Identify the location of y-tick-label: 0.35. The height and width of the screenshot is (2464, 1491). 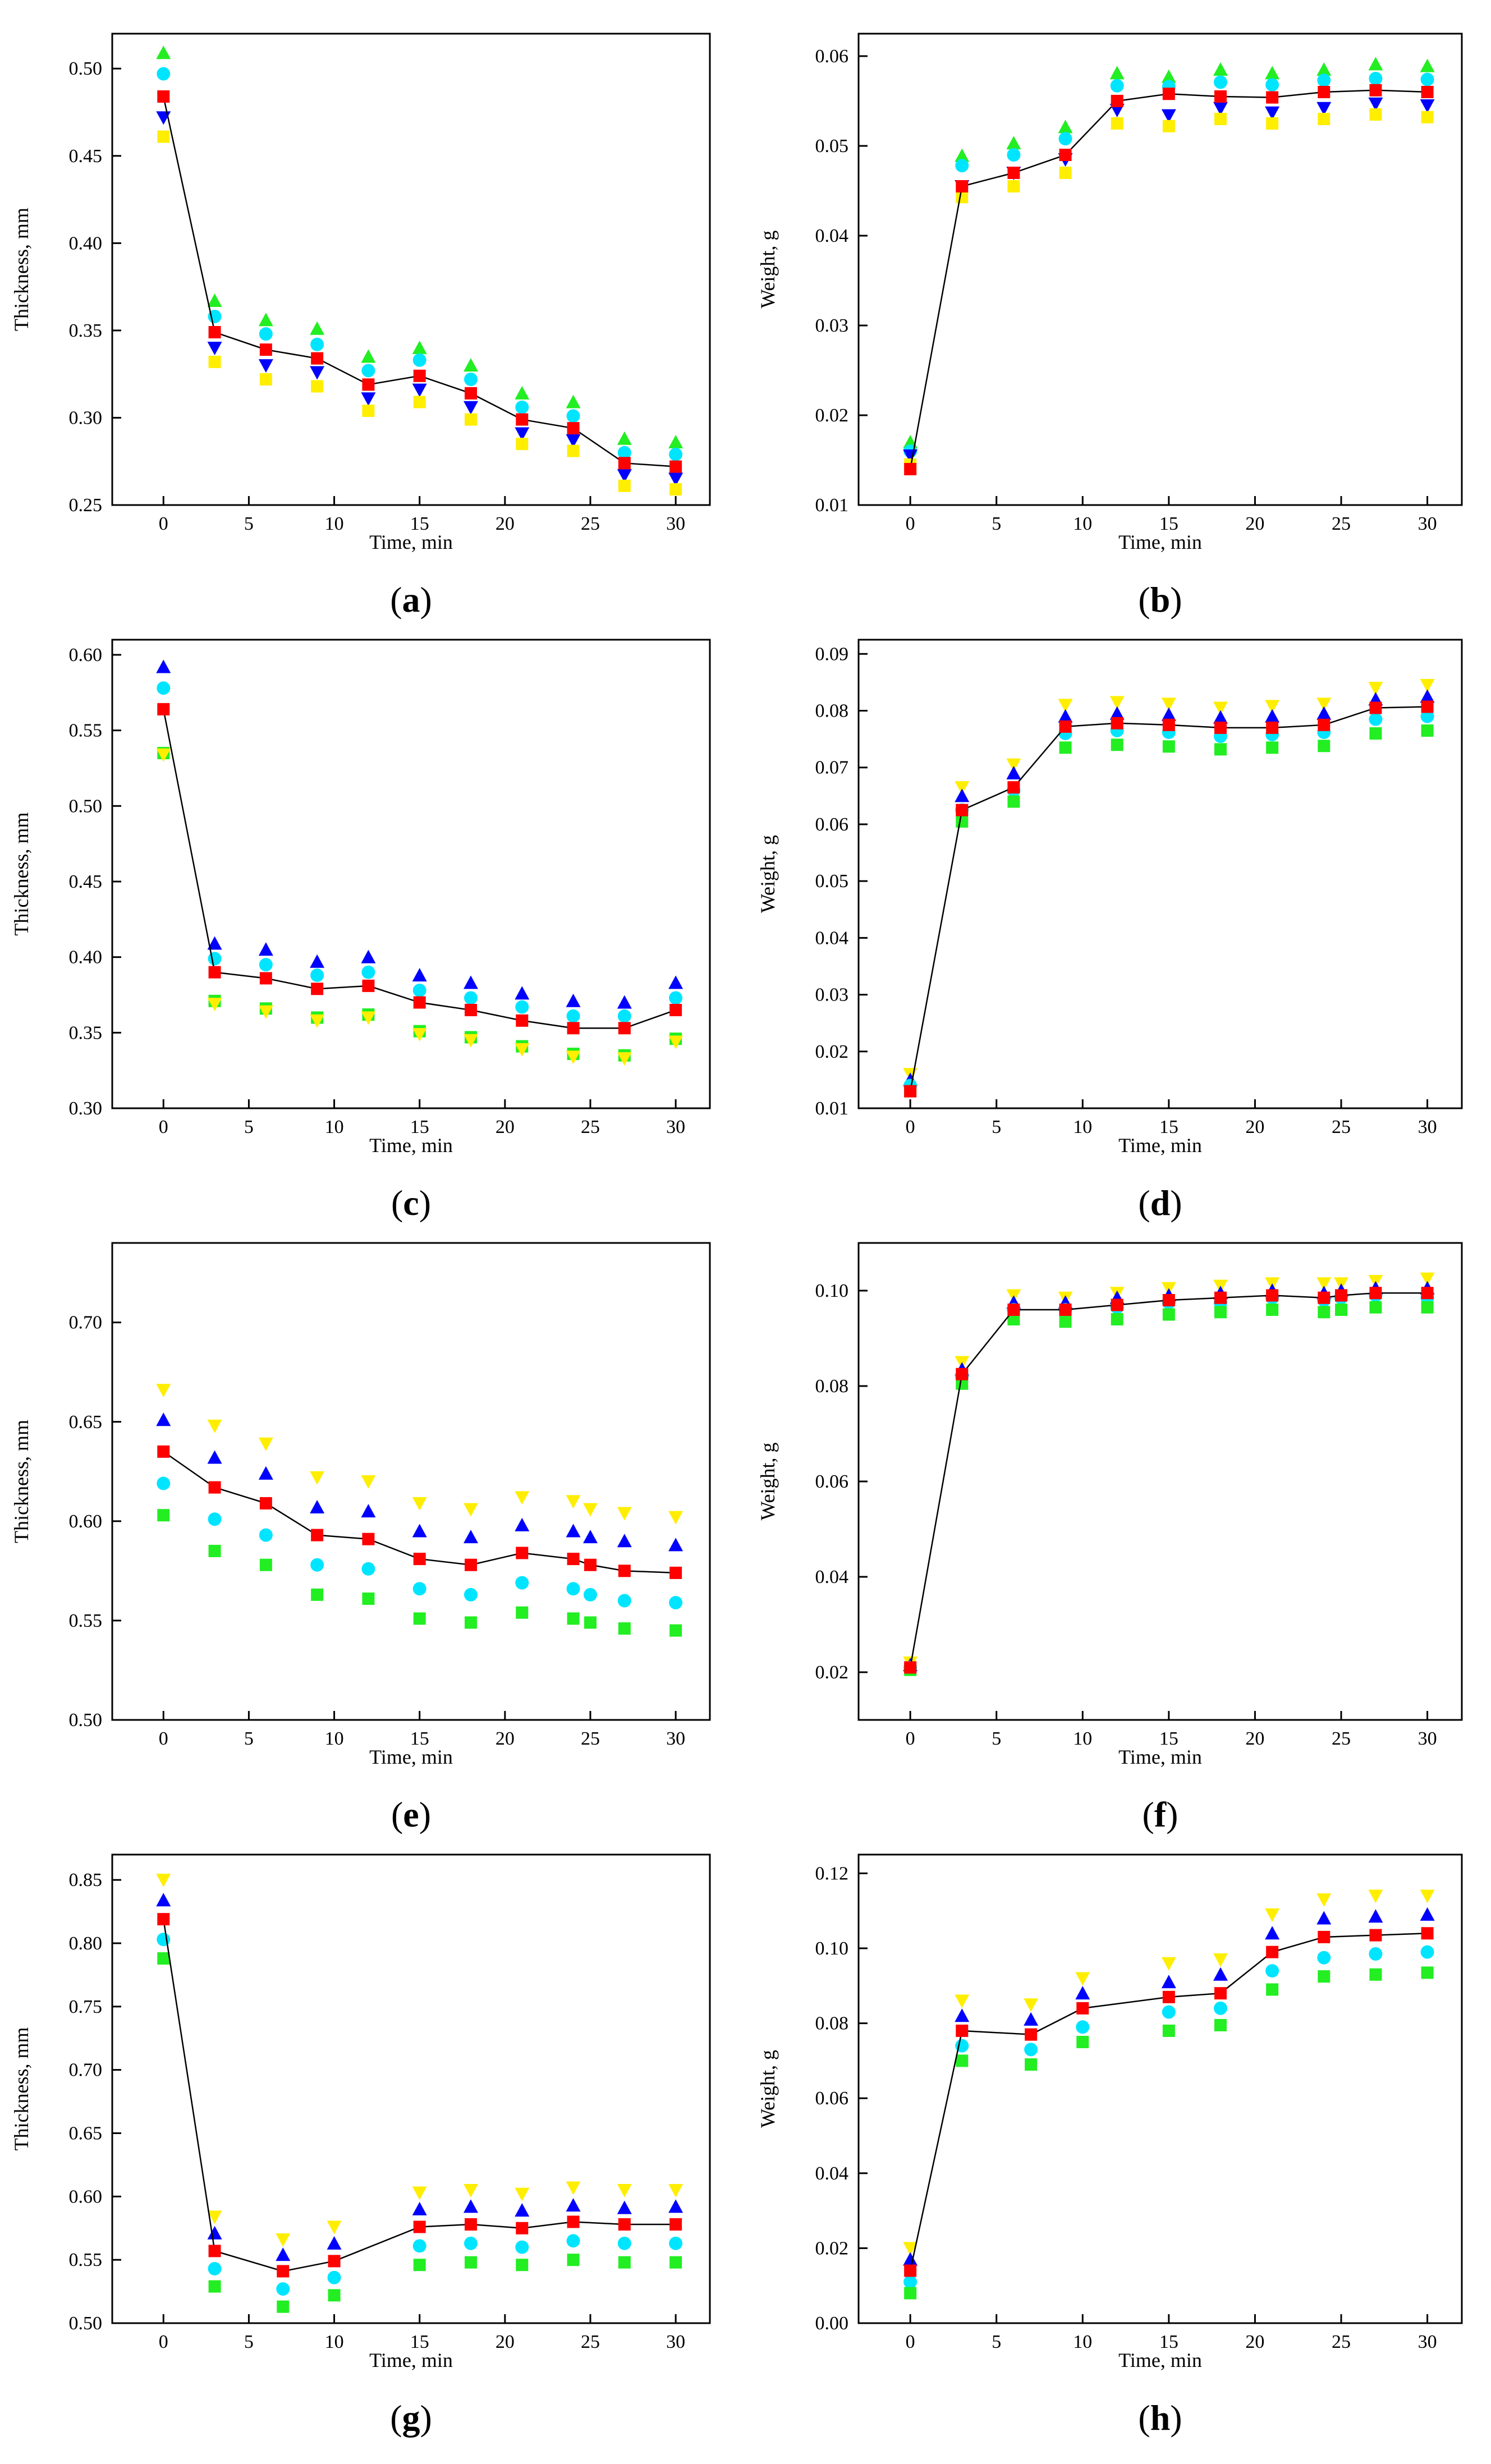
(86, 1032).